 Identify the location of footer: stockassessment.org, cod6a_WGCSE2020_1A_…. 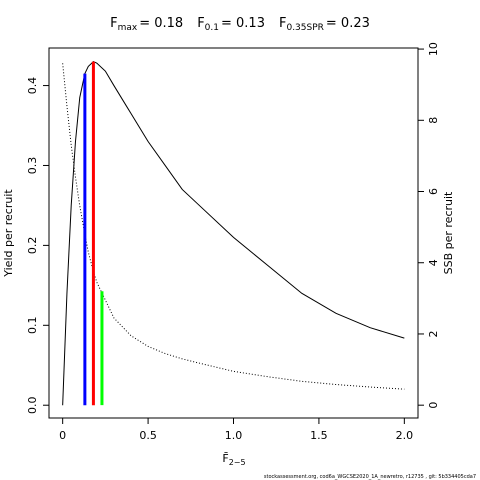
(370, 477).